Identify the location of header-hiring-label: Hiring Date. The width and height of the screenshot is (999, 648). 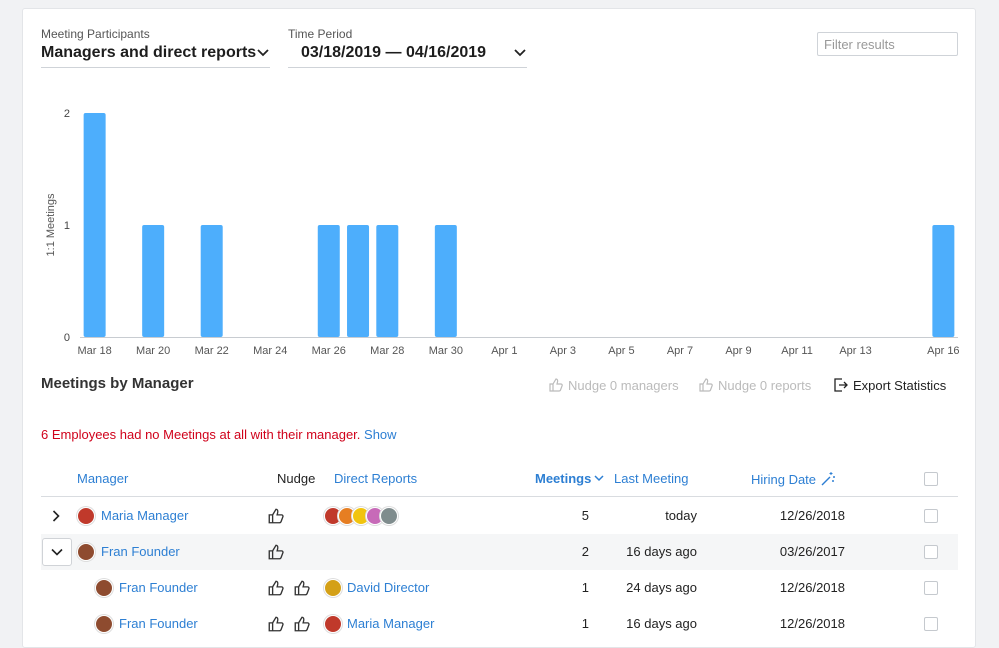
(784, 479).